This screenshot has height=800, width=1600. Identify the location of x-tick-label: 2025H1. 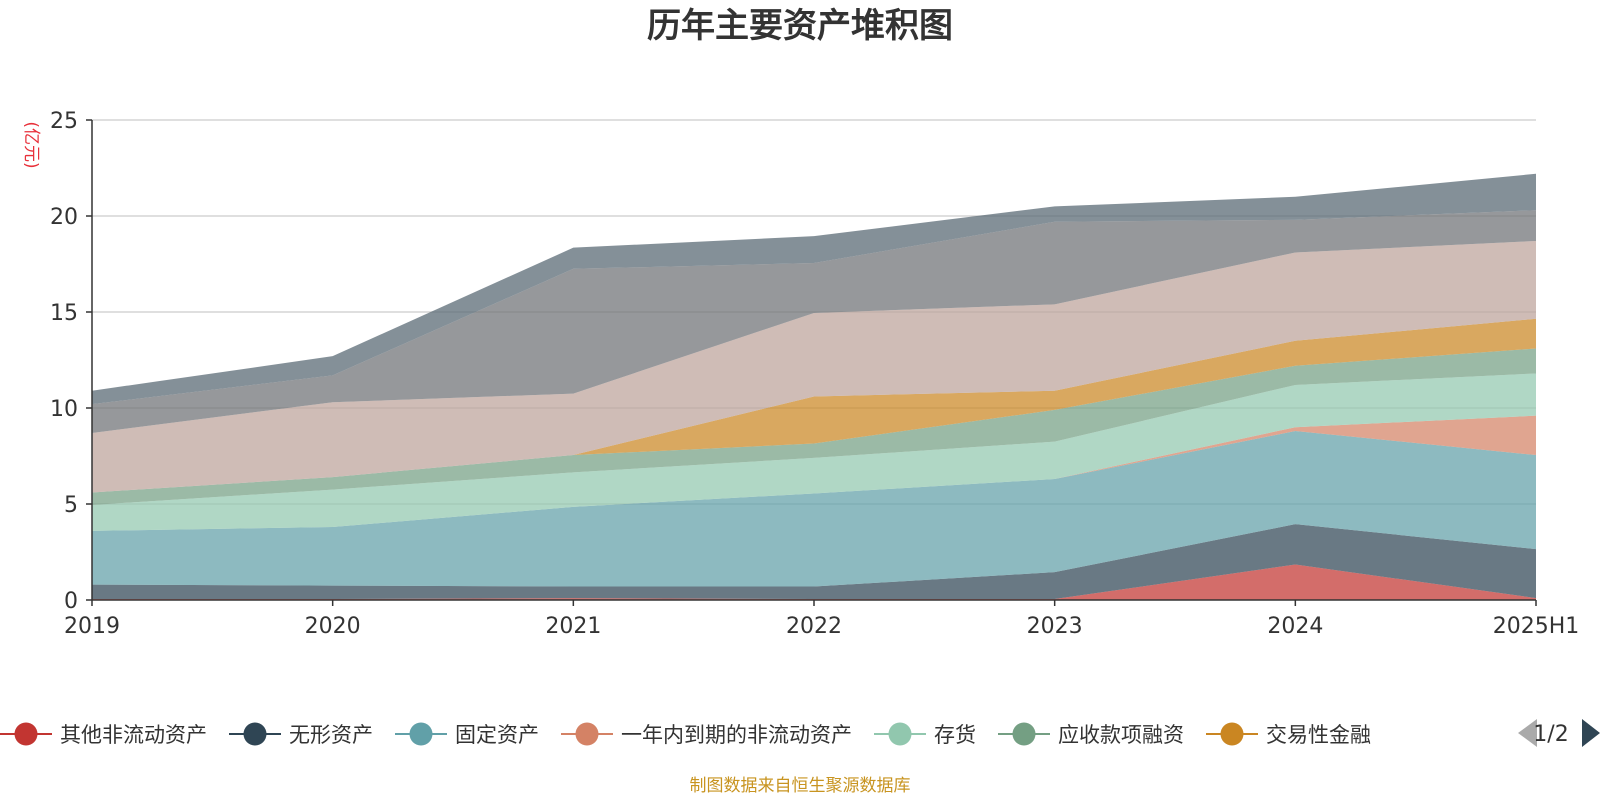
(1536, 626).